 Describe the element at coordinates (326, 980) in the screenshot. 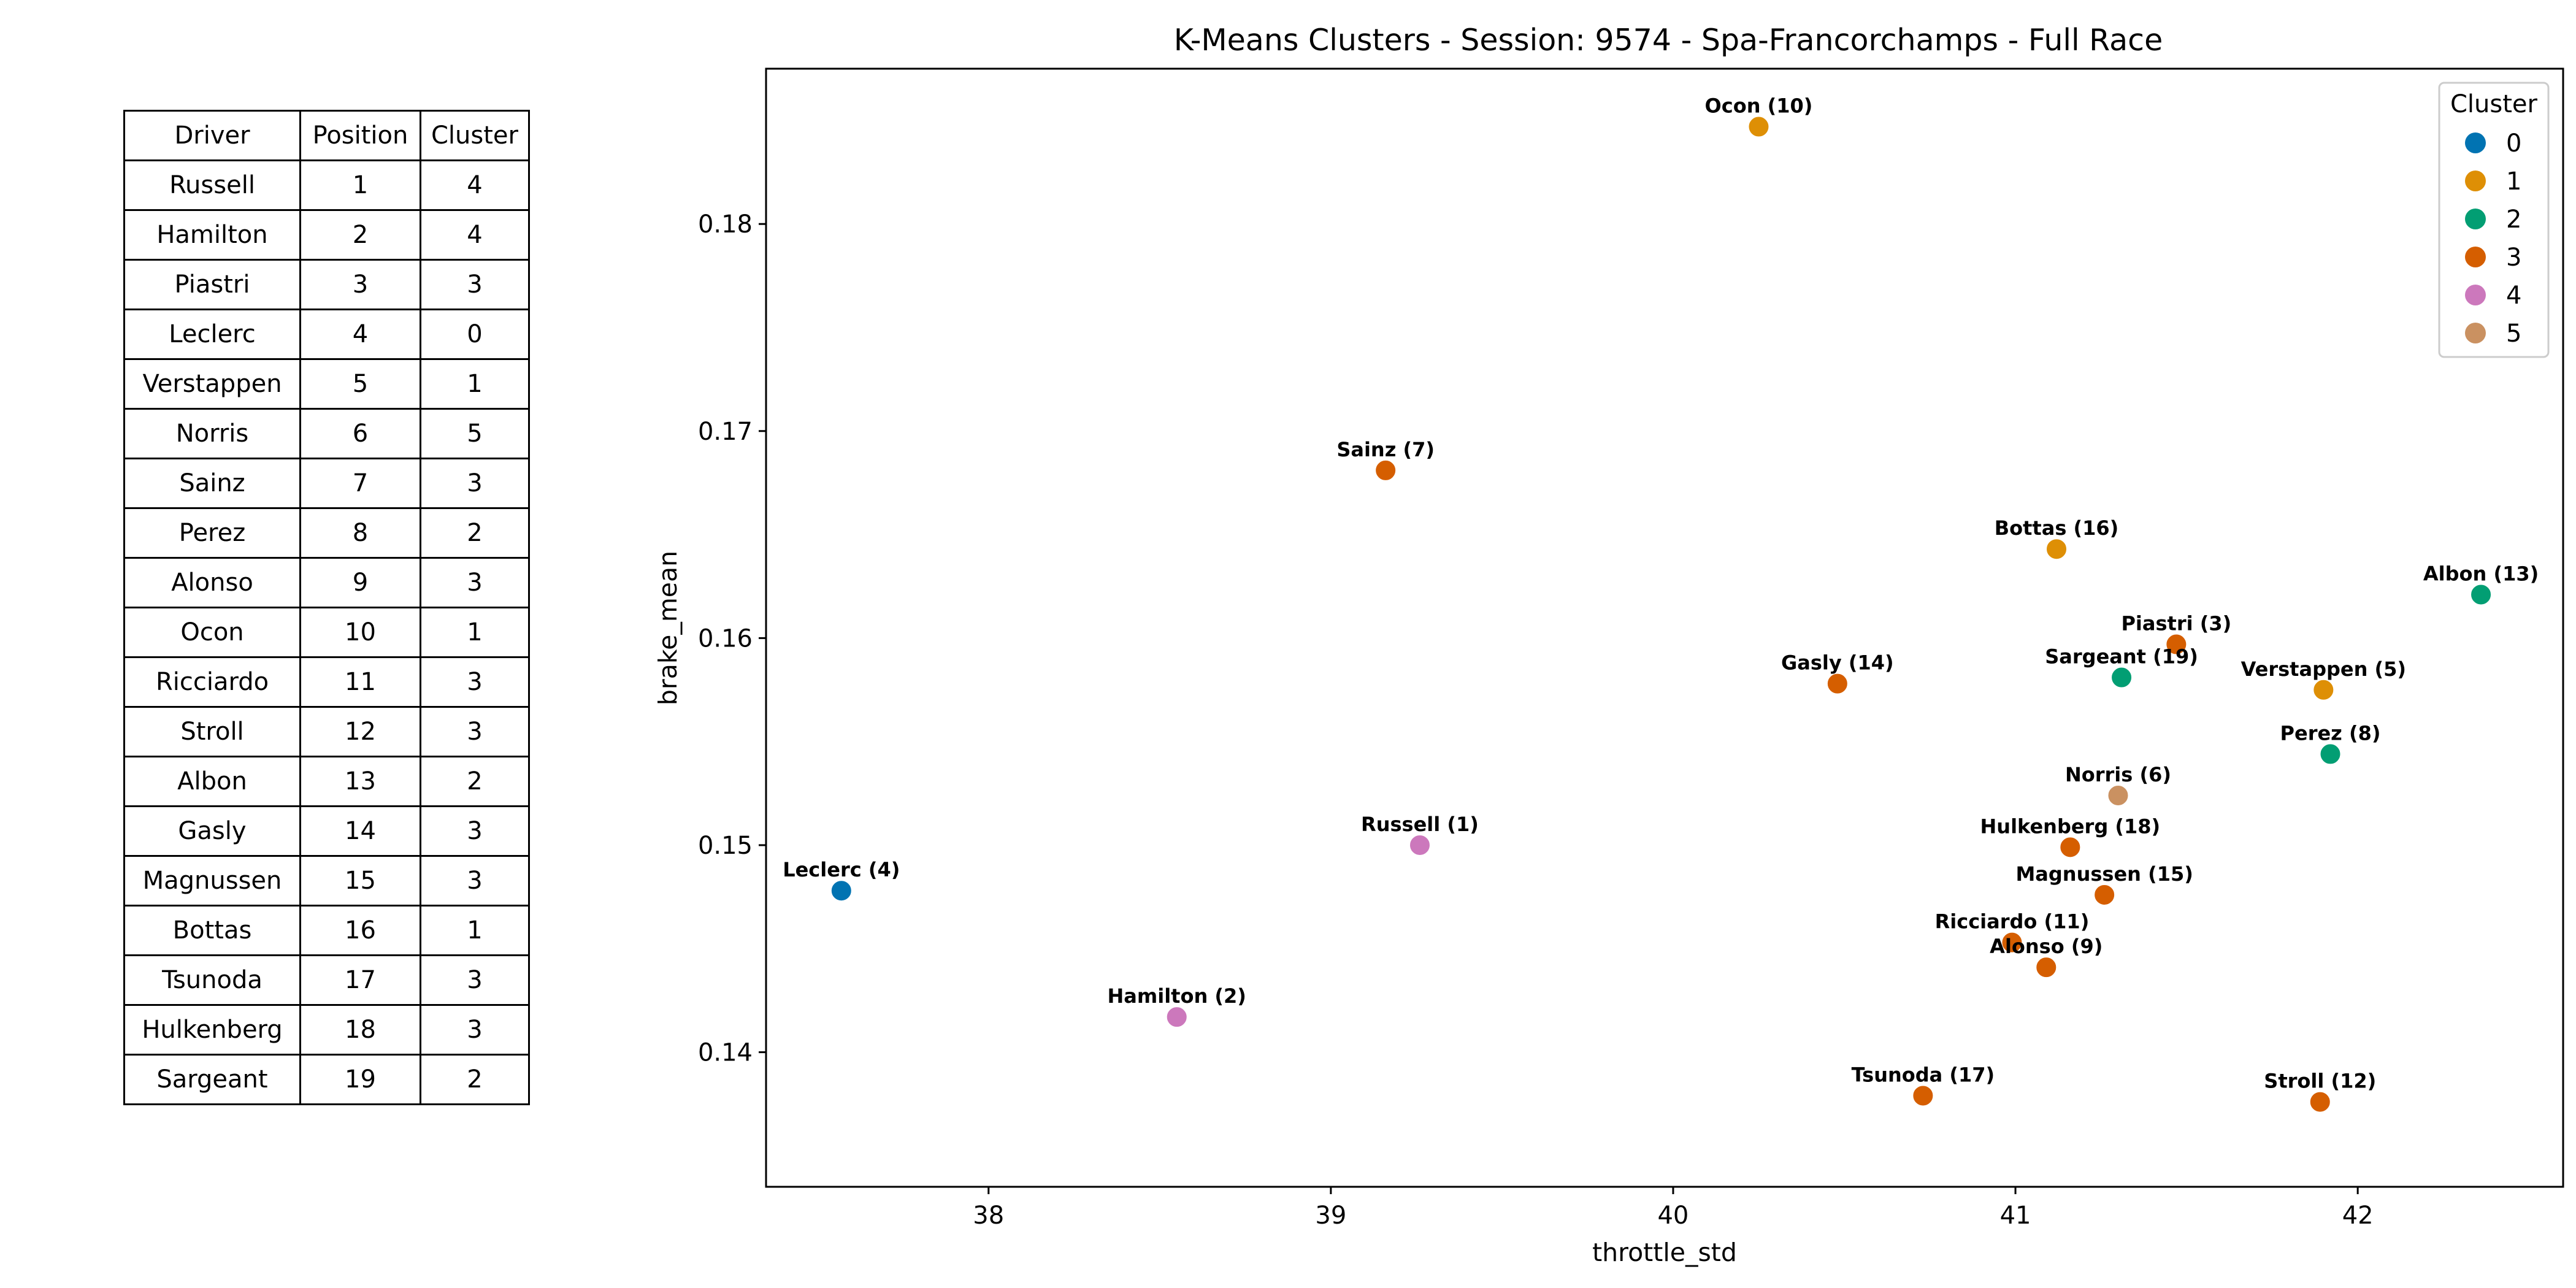

I see `table-row: Tsunoda 17 3` at that location.